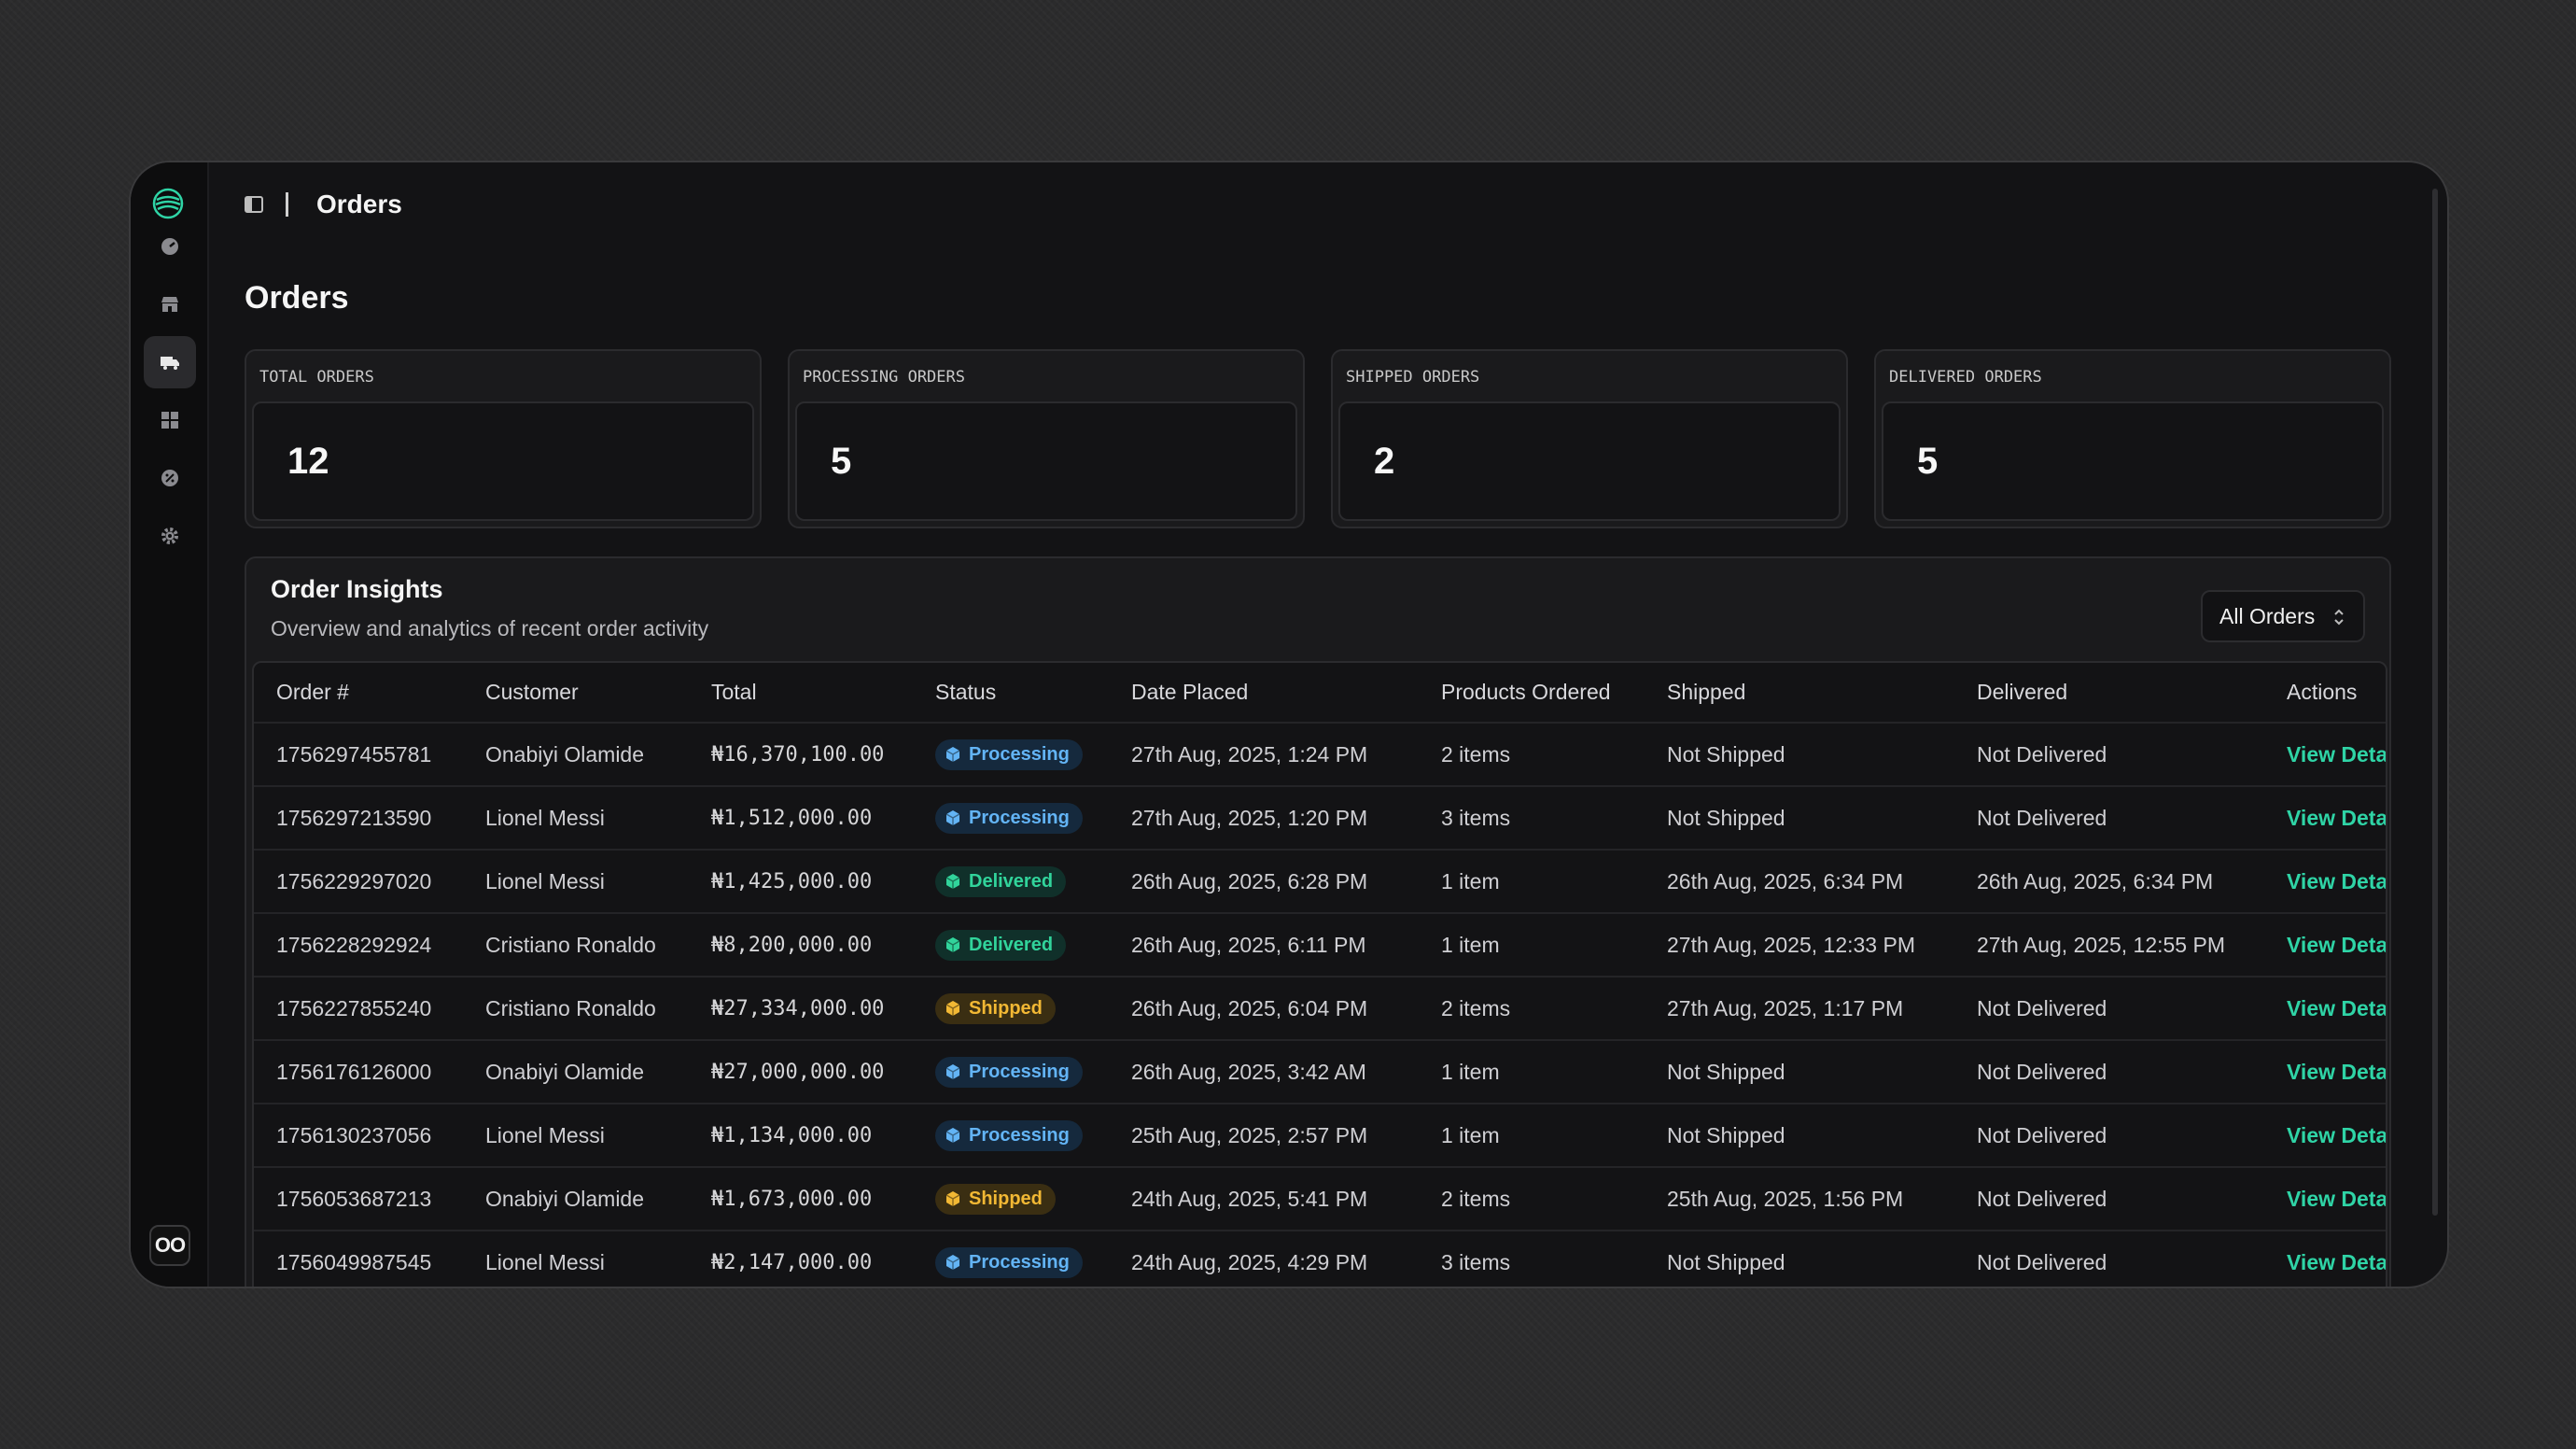 The image size is (2576, 1449). I want to click on status-badge: Shipped, so click(995, 1008).